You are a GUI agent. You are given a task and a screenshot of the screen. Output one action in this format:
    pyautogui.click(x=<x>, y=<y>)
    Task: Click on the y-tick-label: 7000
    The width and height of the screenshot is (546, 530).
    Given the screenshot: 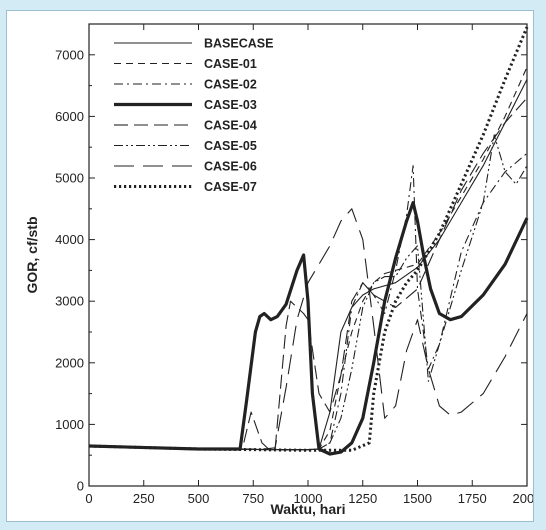 What is the action you would take?
    pyautogui.click(x=69, y=54)
    